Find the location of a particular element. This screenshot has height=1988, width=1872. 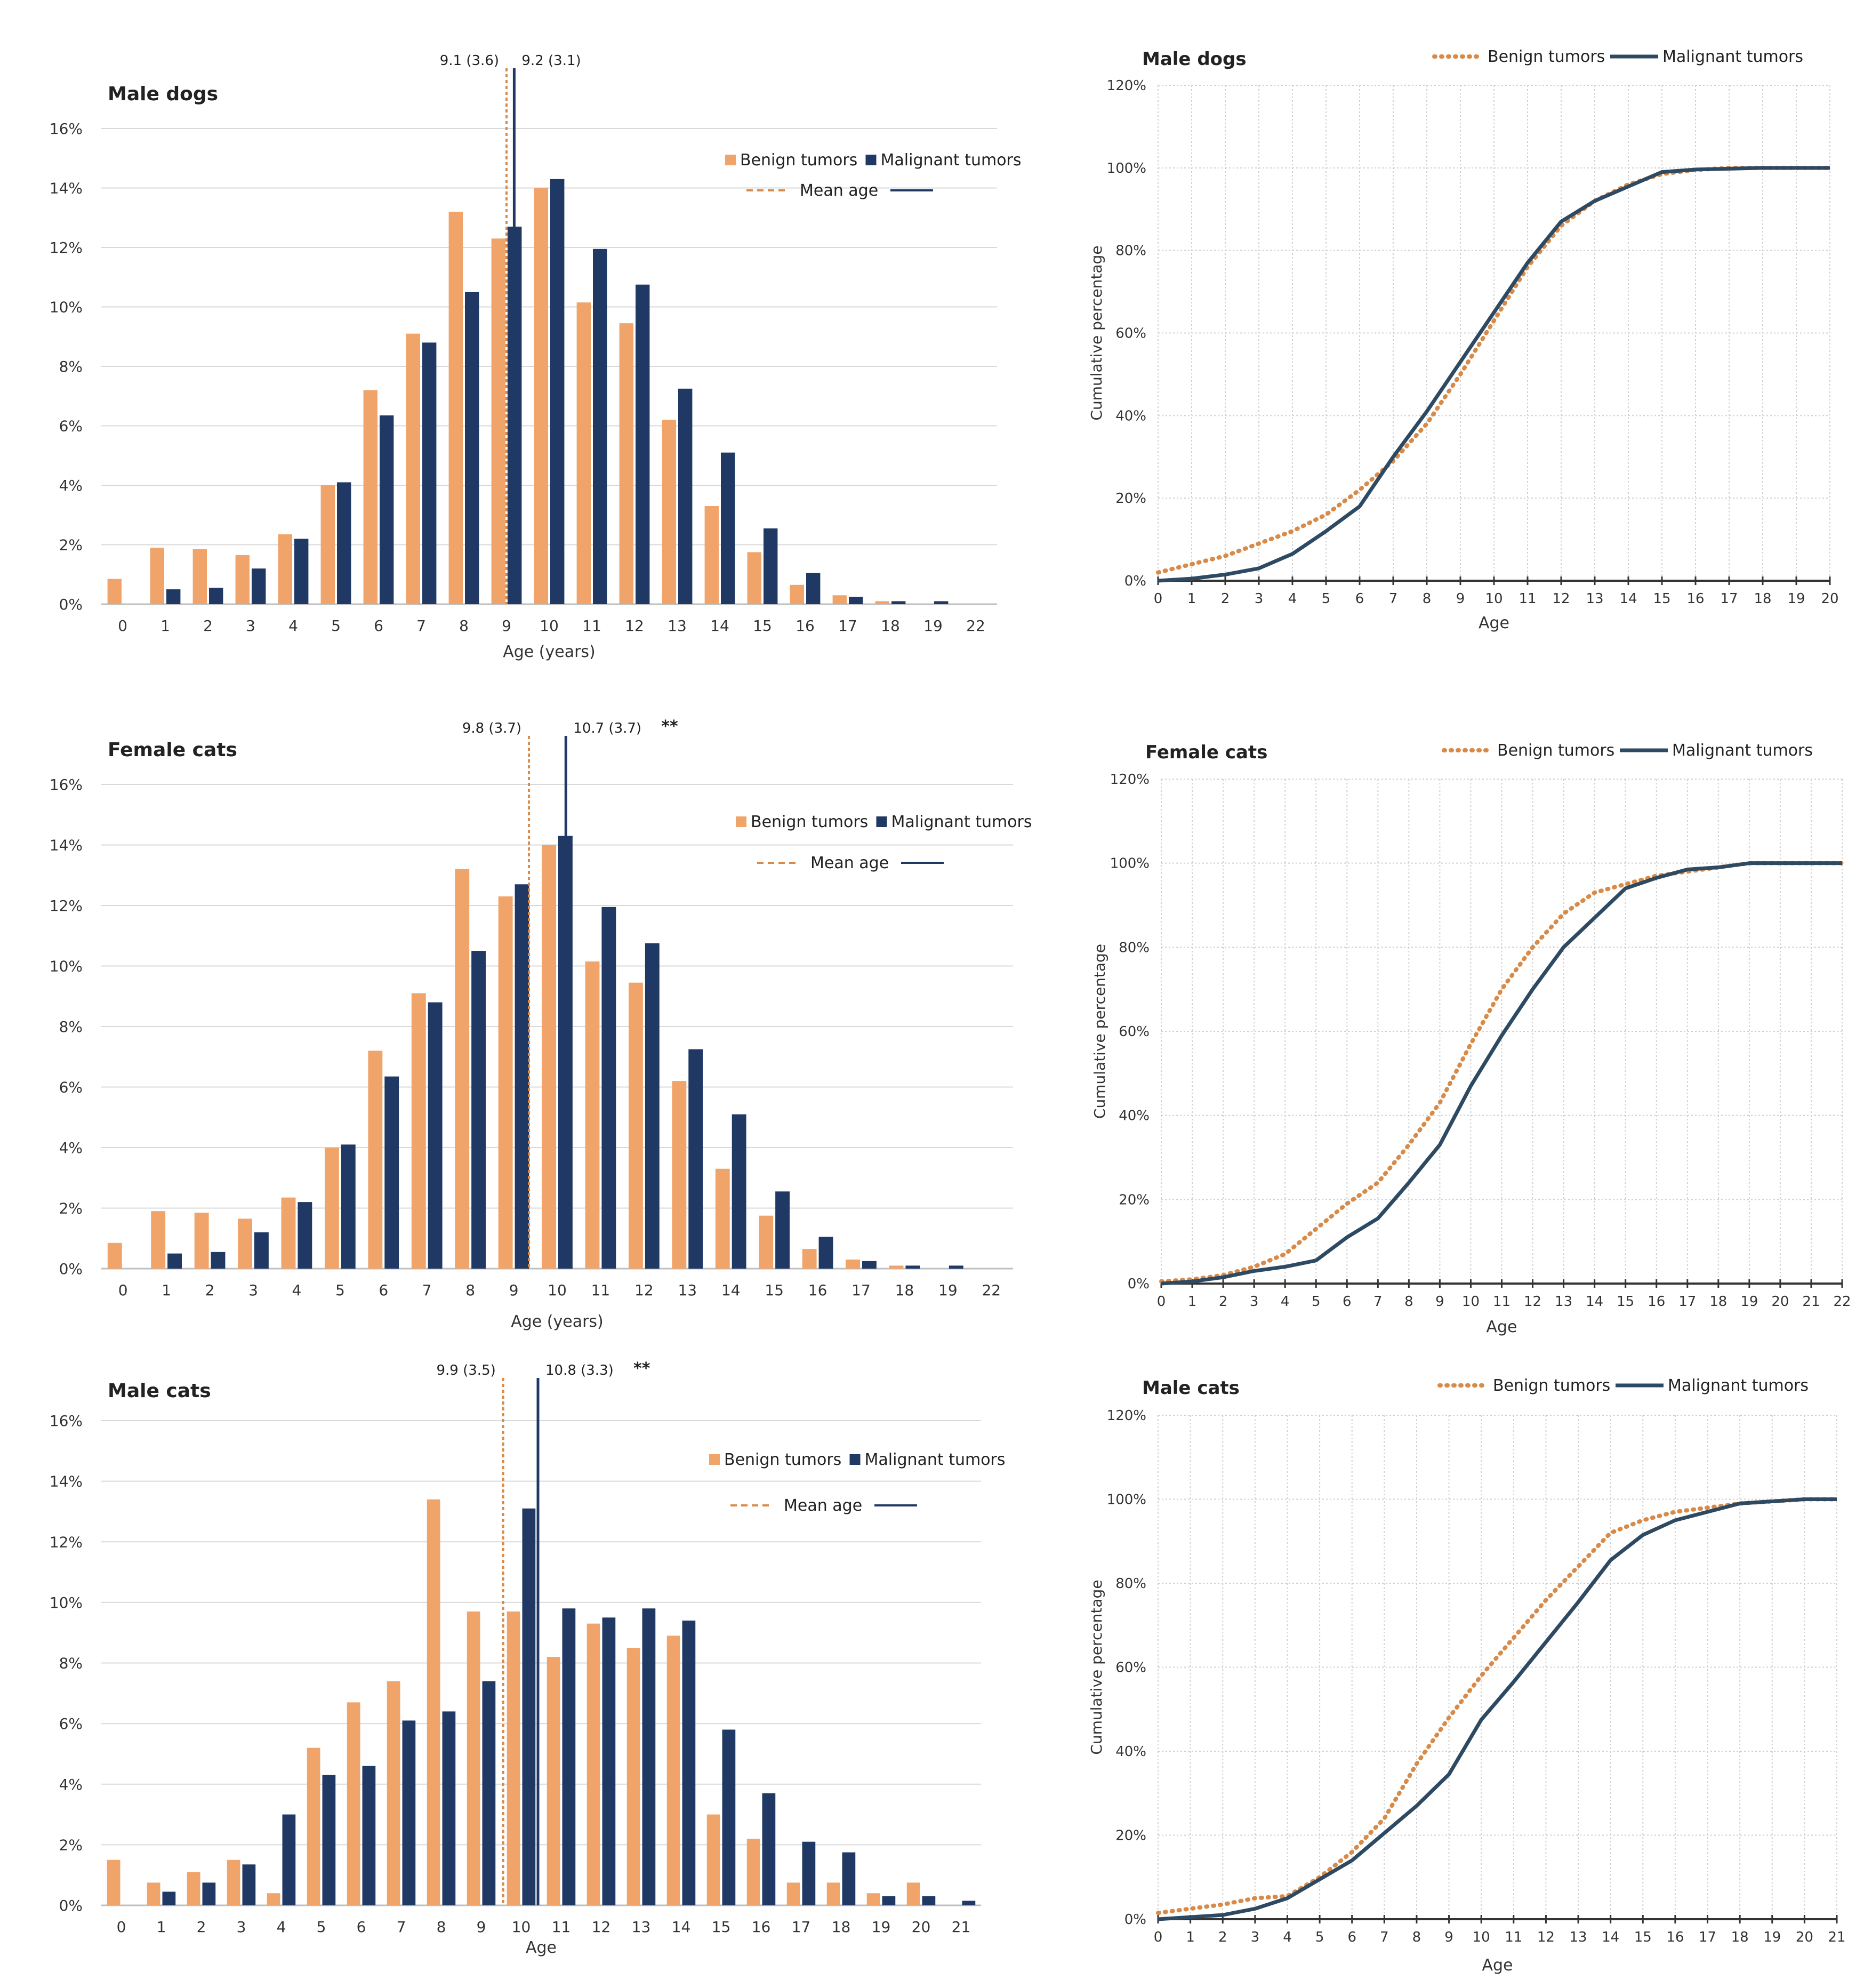

y-tick-label: 100% is located at coordinates (1126, 169).